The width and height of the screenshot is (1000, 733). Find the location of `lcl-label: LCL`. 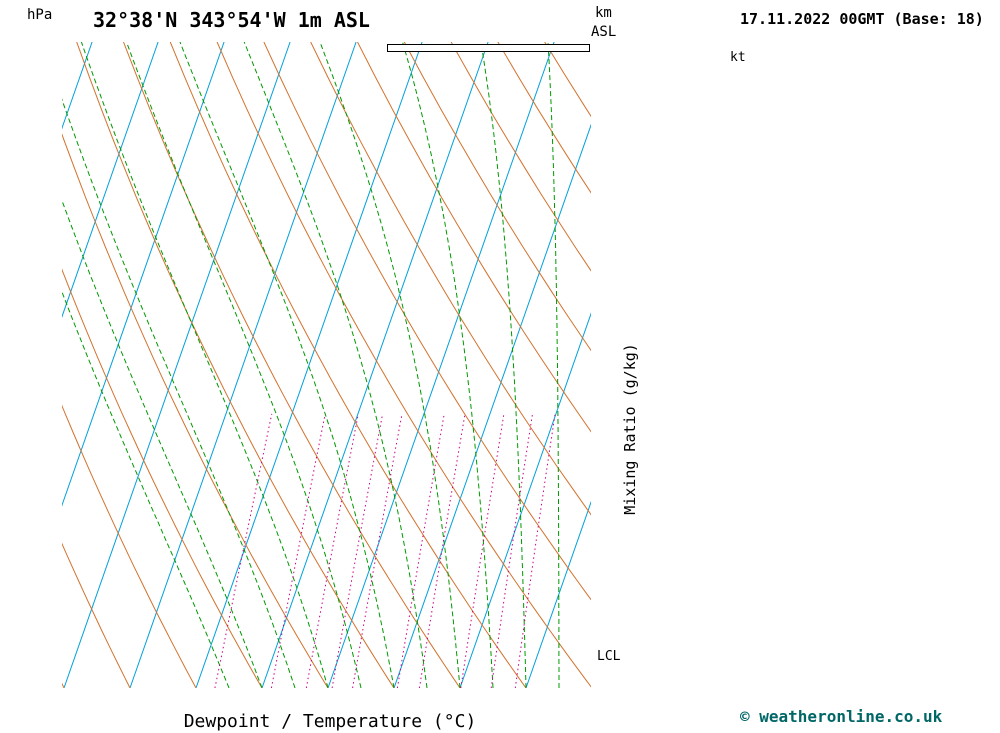

lcl-label: LCL is located at coordinates (609, 656).